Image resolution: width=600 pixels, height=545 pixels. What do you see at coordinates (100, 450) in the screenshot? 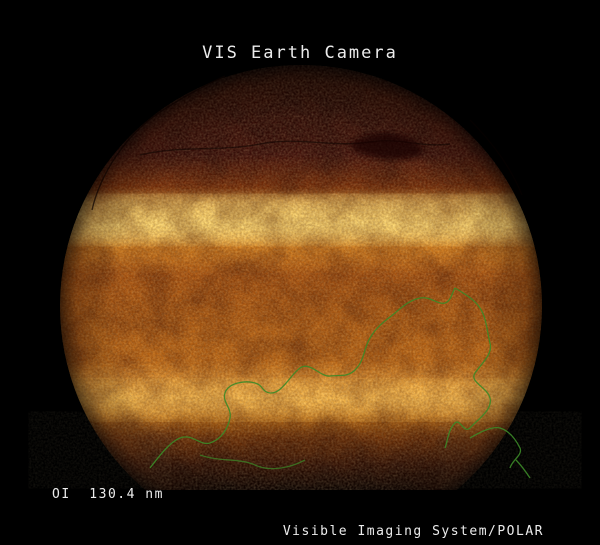
I see `edge-speckle-left` at bounding box center [100, 450].